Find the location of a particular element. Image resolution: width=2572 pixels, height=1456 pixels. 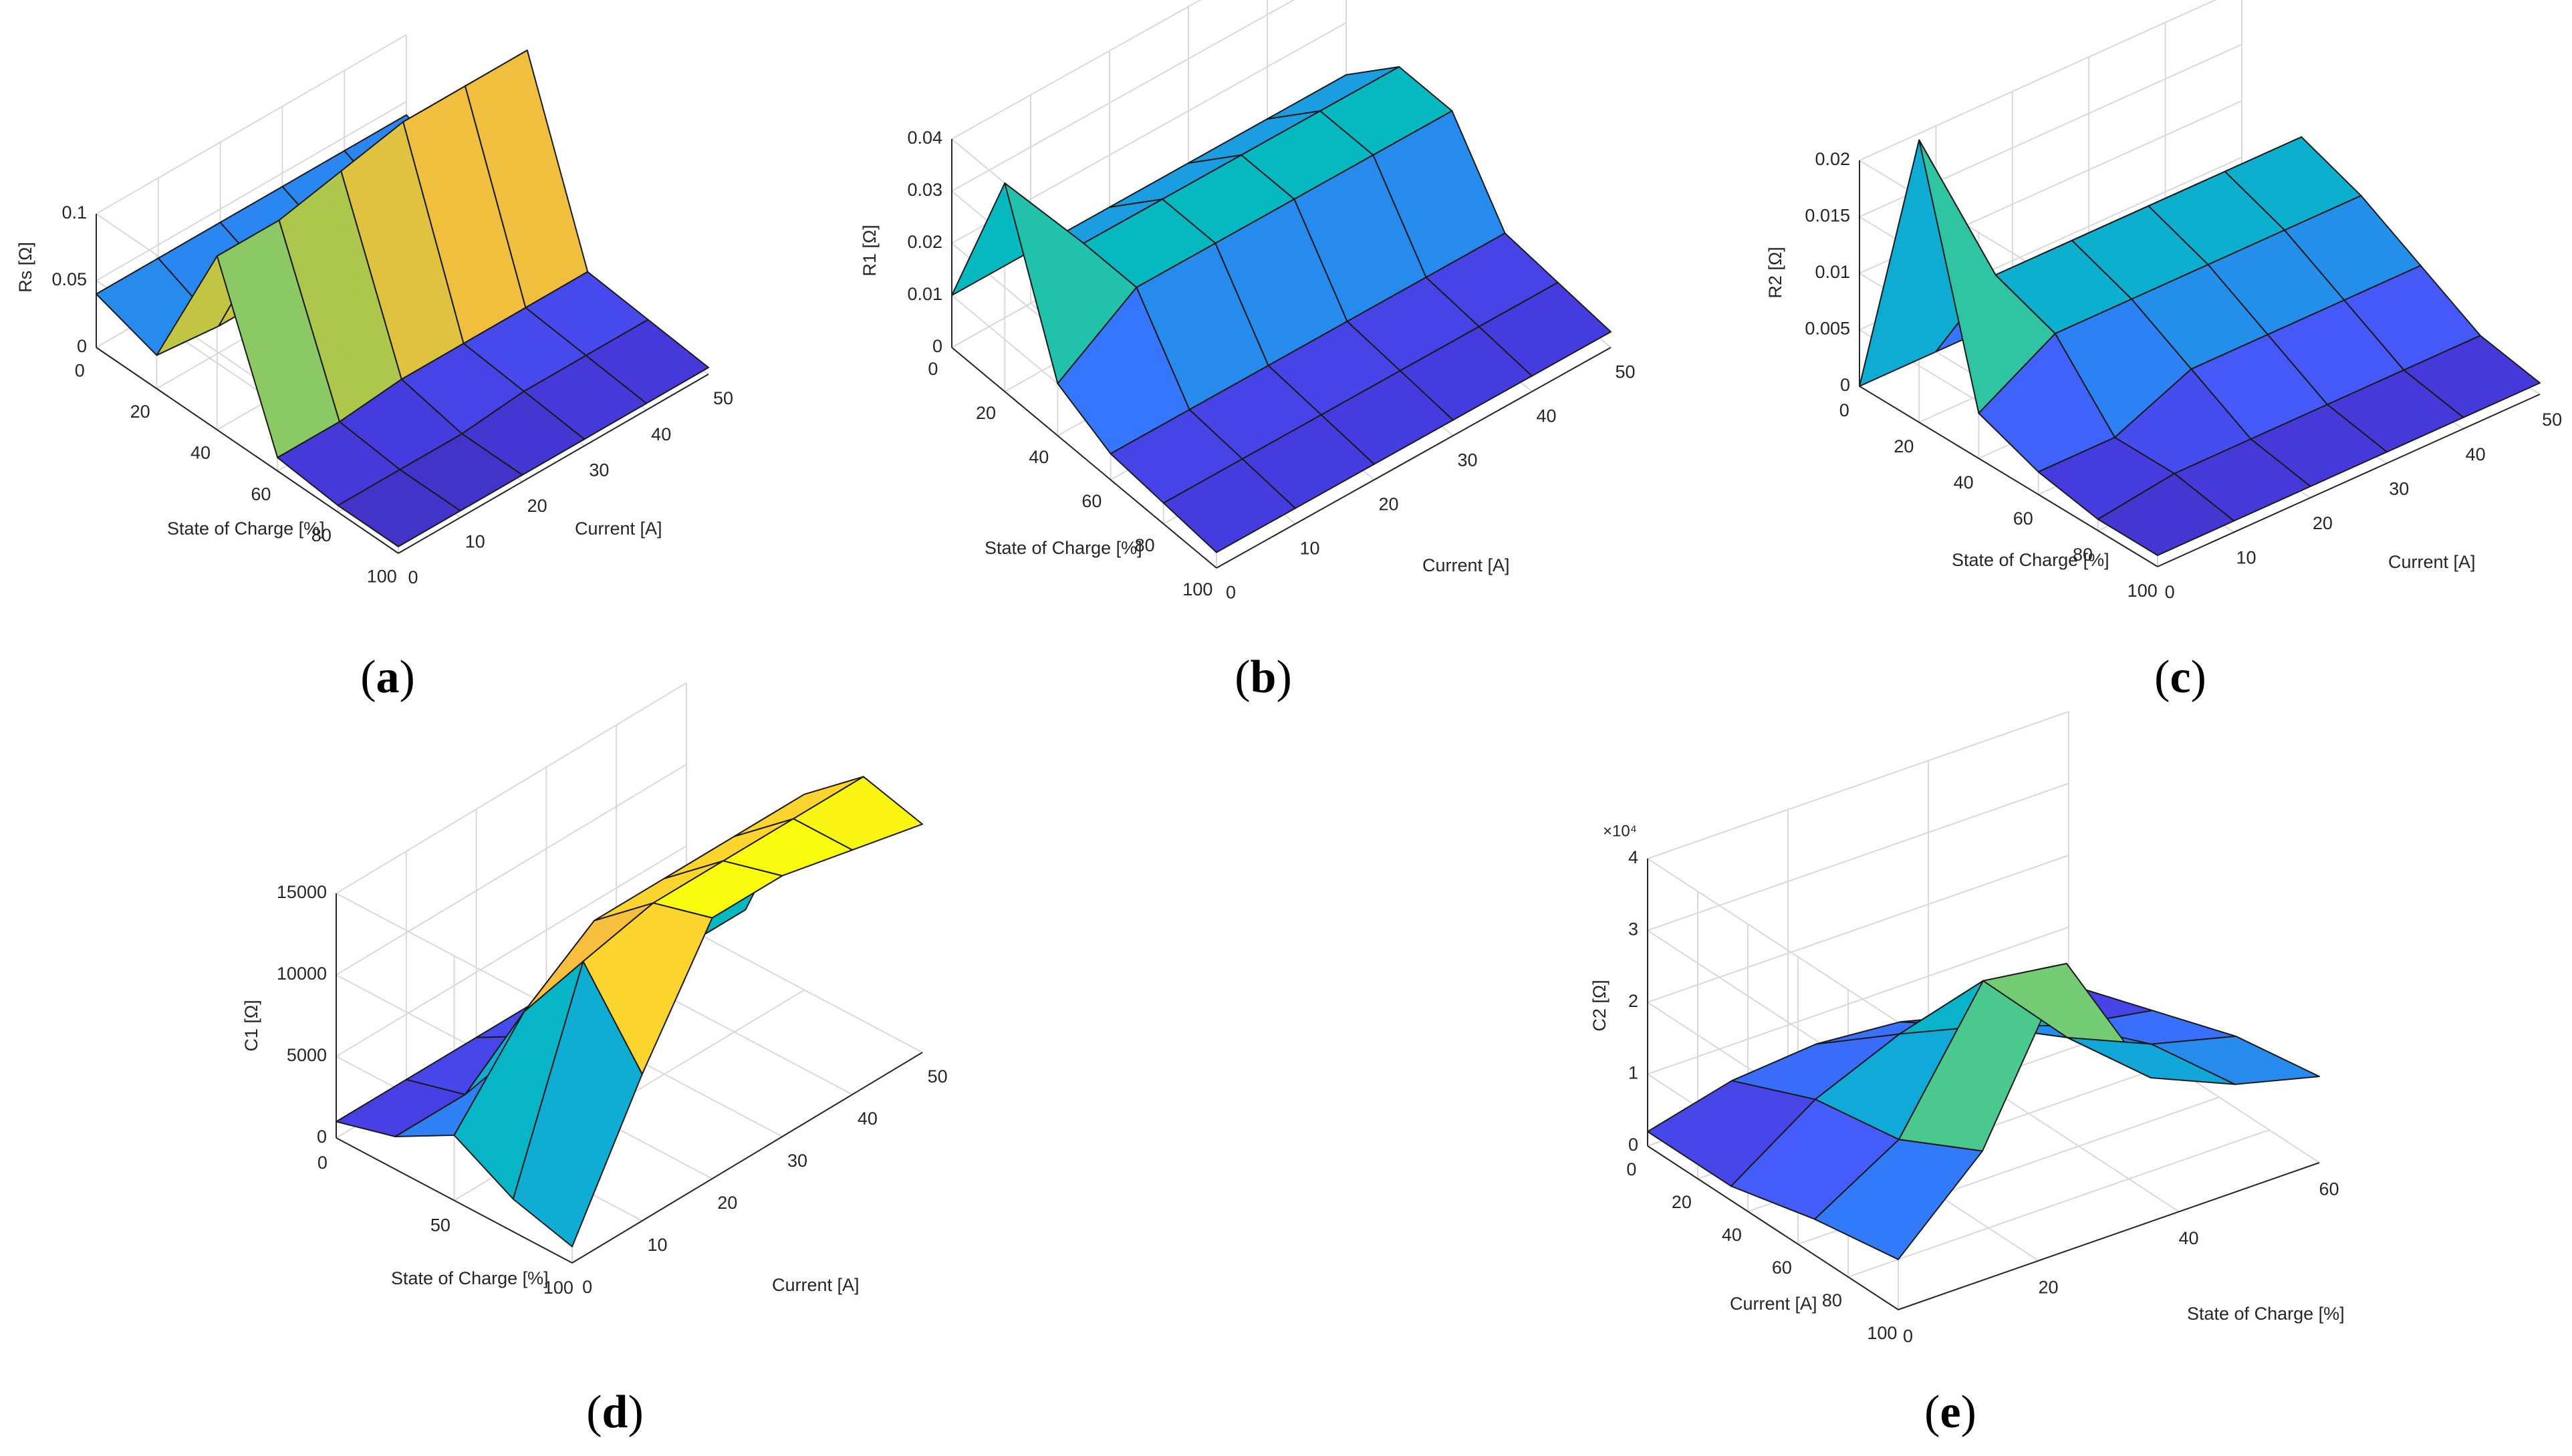

tick-label-z: 2 is located at coordinates (1633, 1001).